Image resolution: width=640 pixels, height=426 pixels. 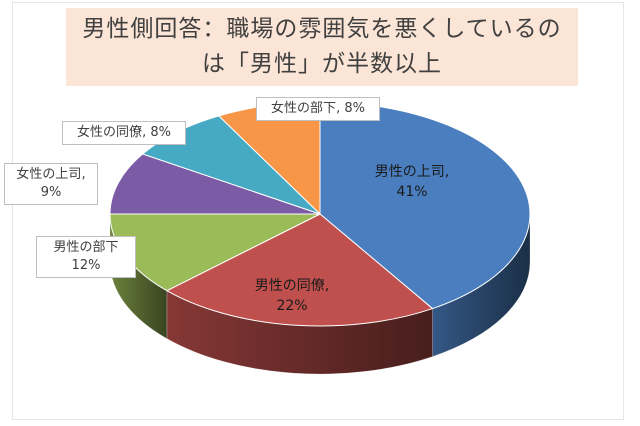 What do you see at coordinates (322, 29) in the screenshot?
I see `chart-title-line-1: 男性側回答：職場の雰囲気を悪くしているの` at bounding box center [322, 29].